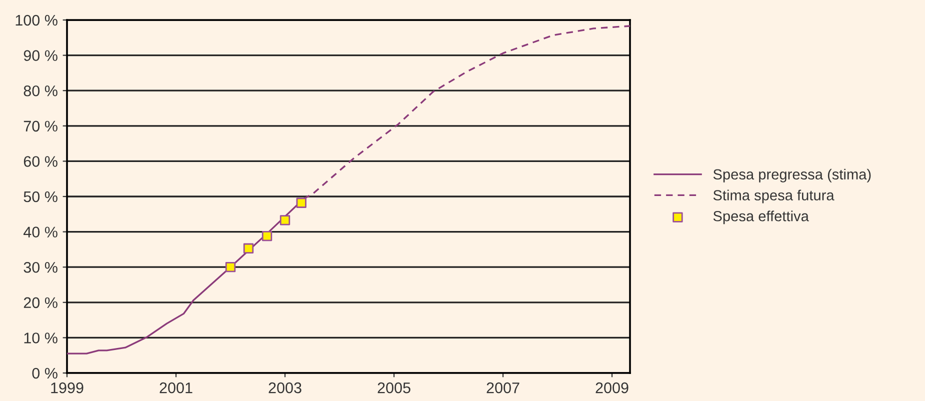  Describe the element at coordinates (41, 267) in the screenshot. I see `y-tick-label: 30 %` at that location.